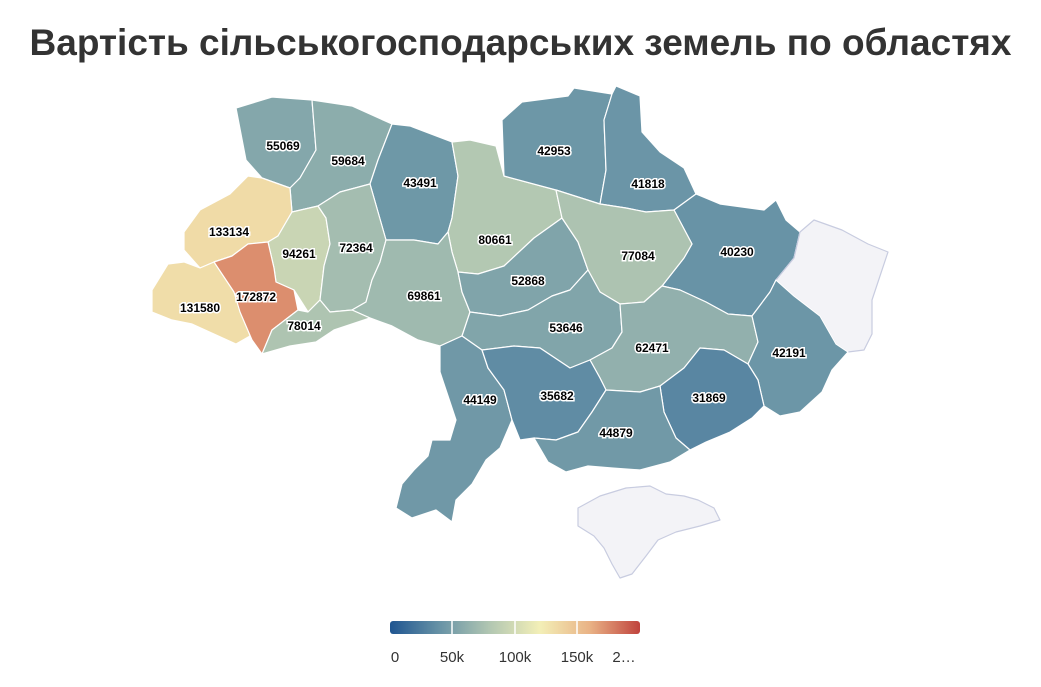 The width and height of the screenshot is (1041, 687). What do you see at coordinates (283, 146) in the screenshot?
I see `region-value-label-volyn: 55069` at bounding box center [283, 146].